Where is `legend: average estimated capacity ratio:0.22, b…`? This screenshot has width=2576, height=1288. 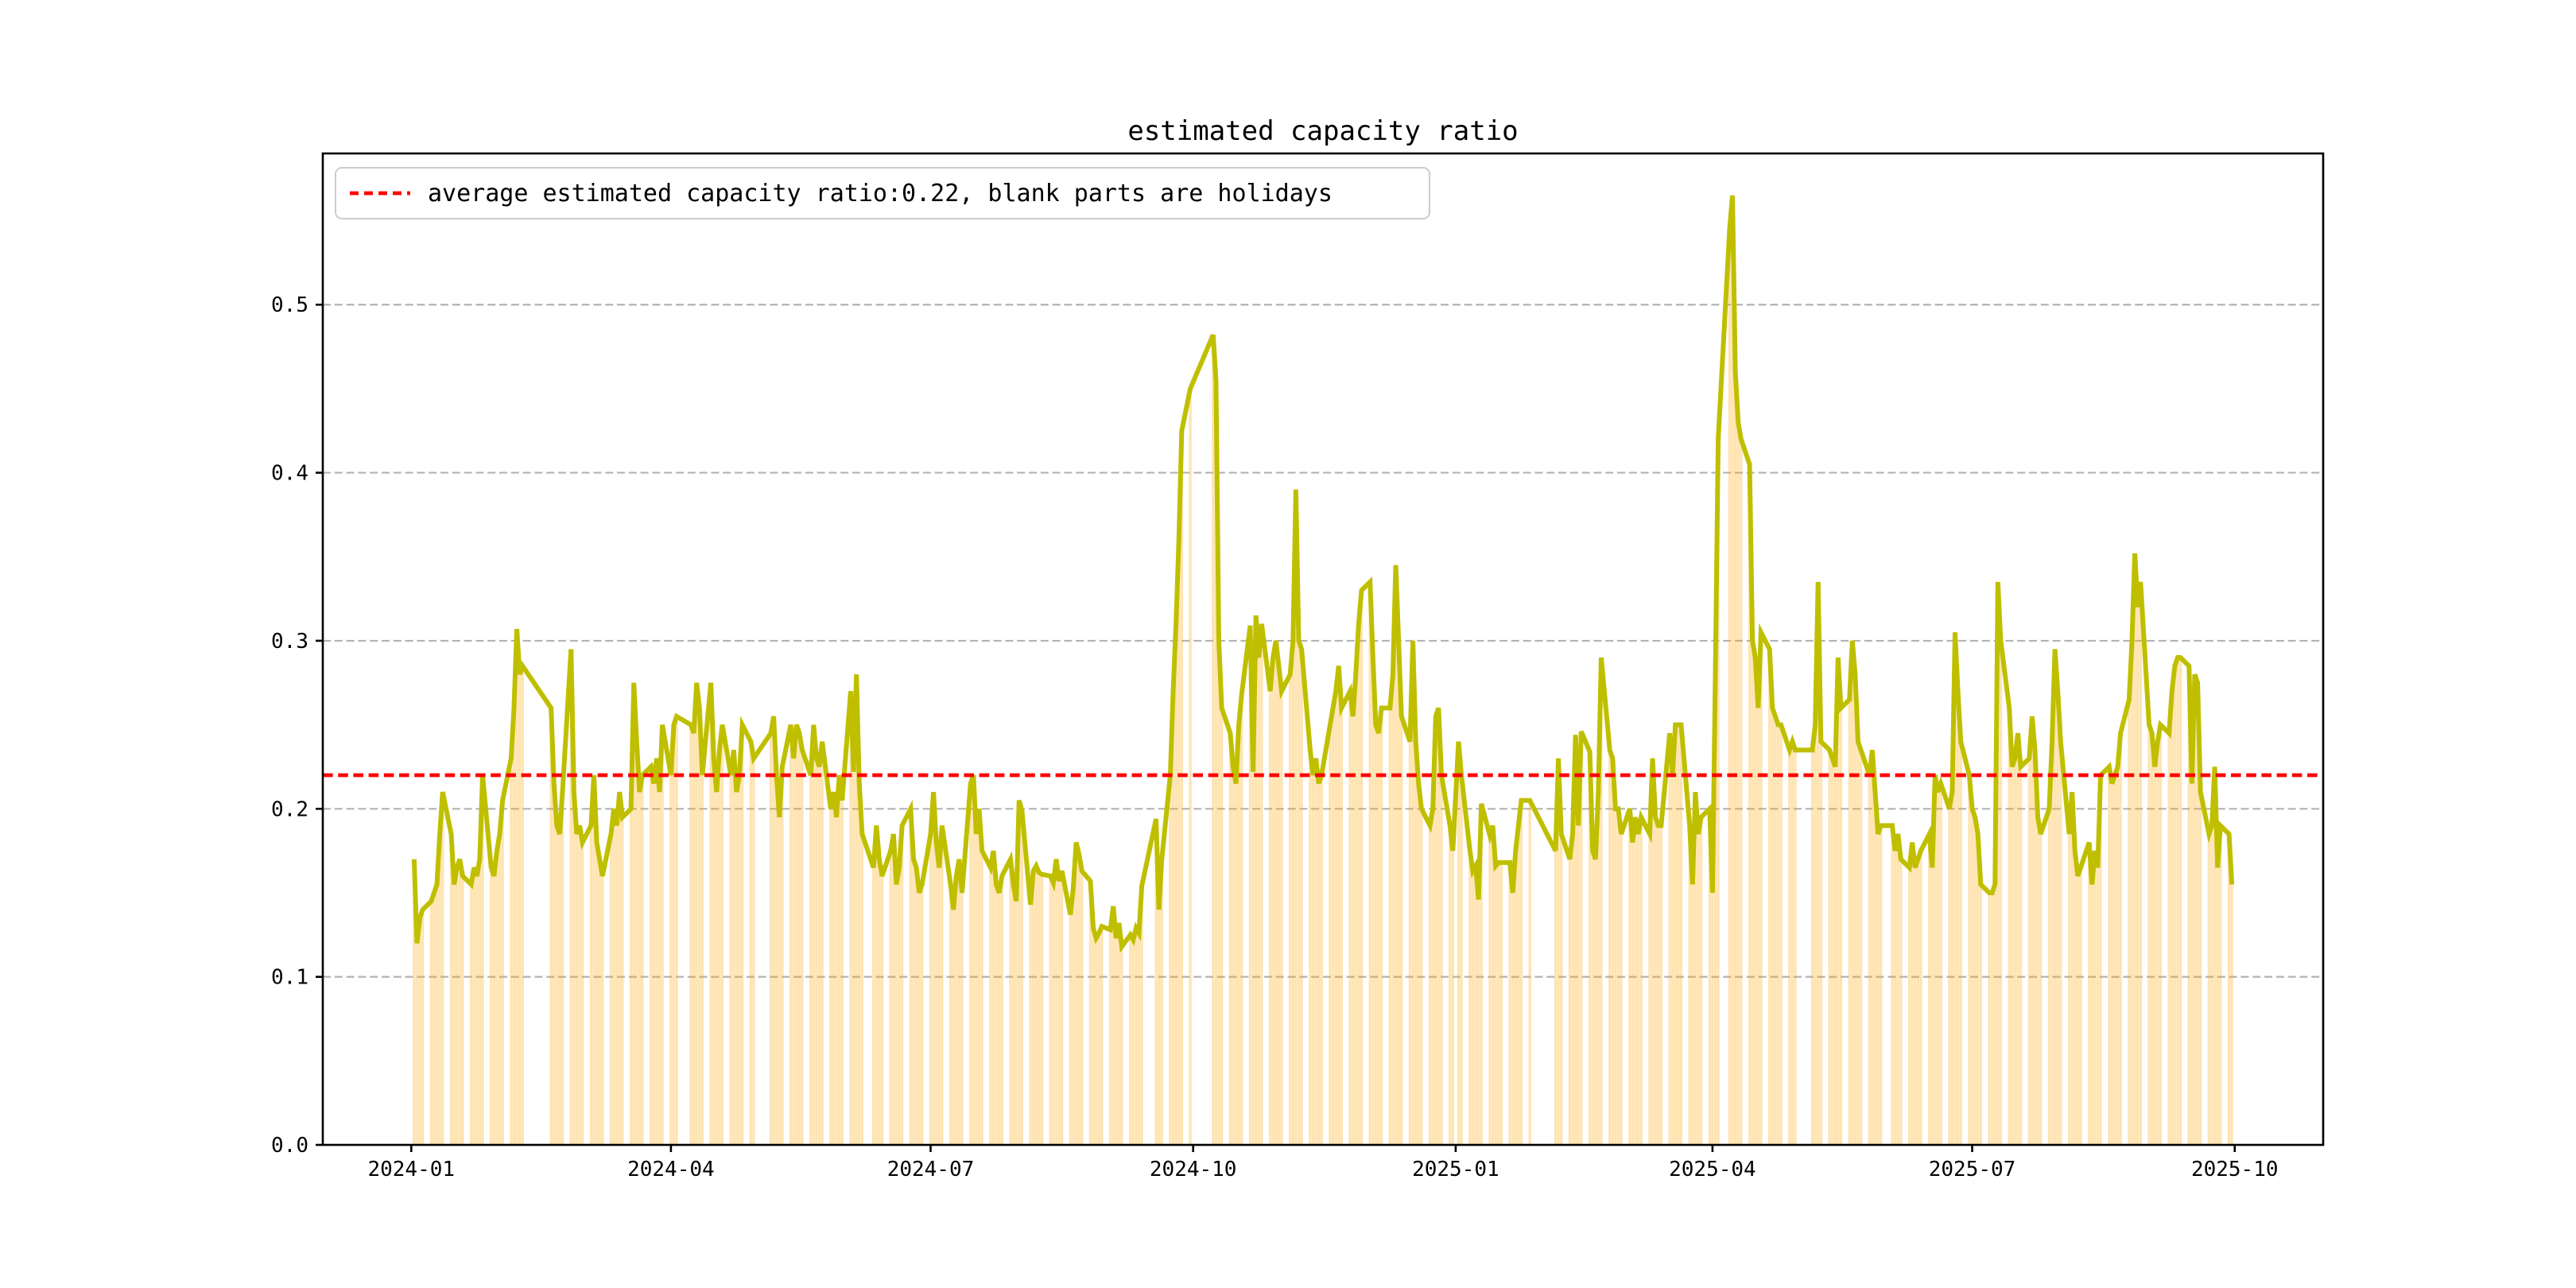
legend: average estimated capacity ratio:0.22, b… is located at coordinates (882, 193).